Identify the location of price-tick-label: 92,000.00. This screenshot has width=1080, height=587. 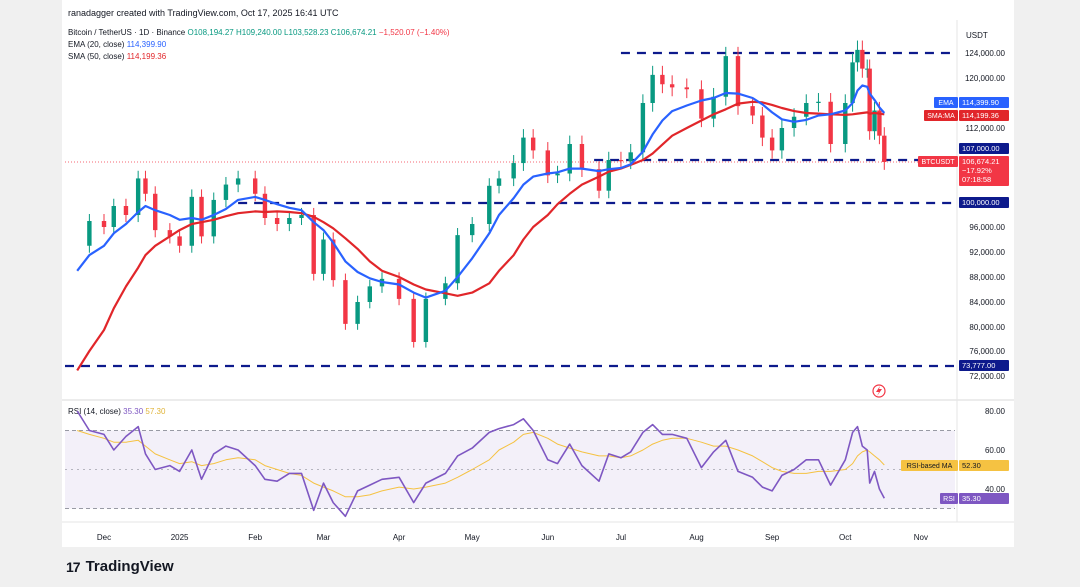
(987, 252).